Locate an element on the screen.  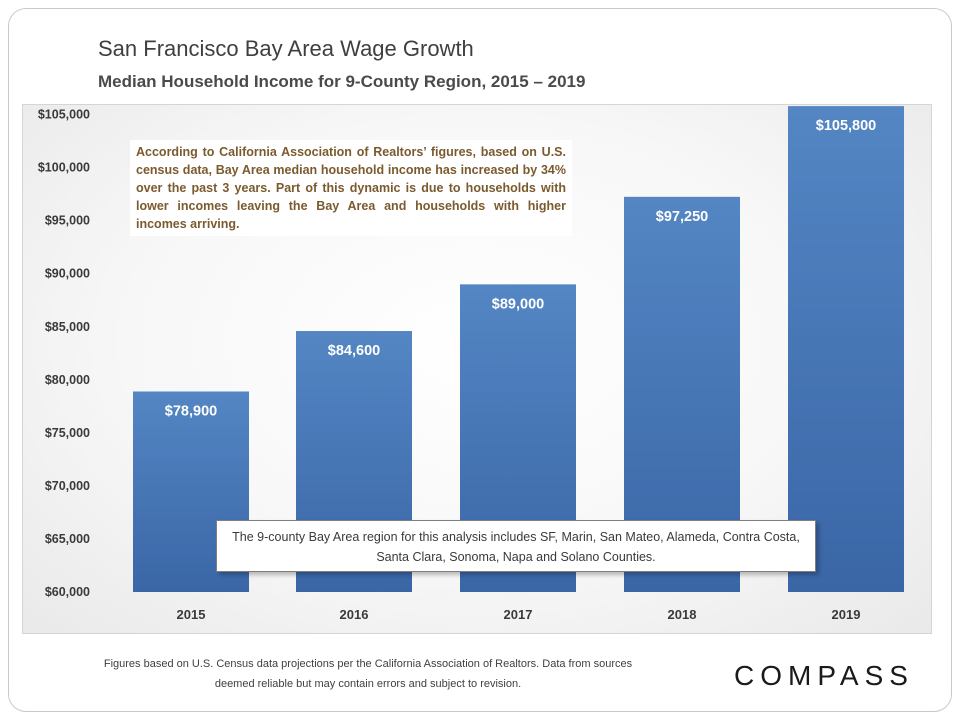
y-tick-label: $80,000 is located at coordinates (67, 380).